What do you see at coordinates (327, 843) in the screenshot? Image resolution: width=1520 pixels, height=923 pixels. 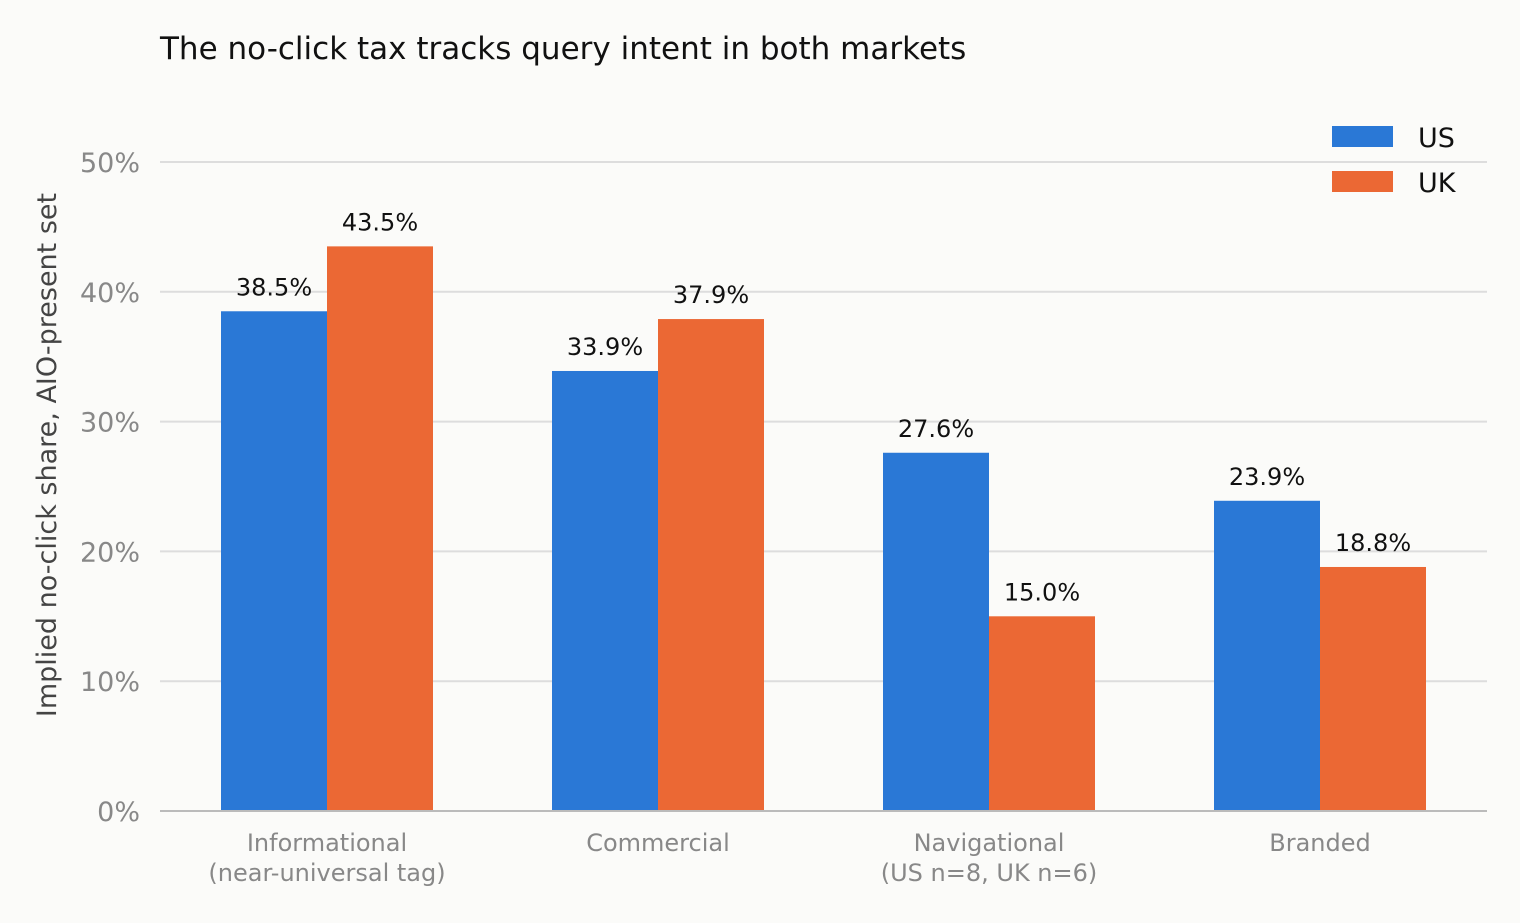 I see `x-tick-label: Informational` at bounding box center [327, 843].